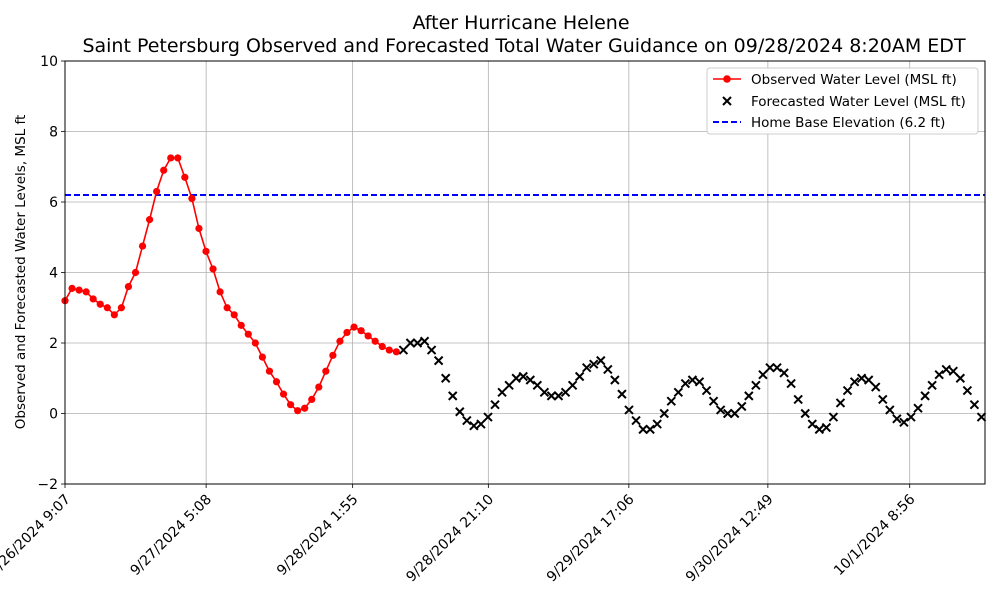 The image size is (1000, 600). What do you see at coordinates (727, 101) in the screenshot?
I see `legend-forecast-marker` at bounding box center [727, 101].